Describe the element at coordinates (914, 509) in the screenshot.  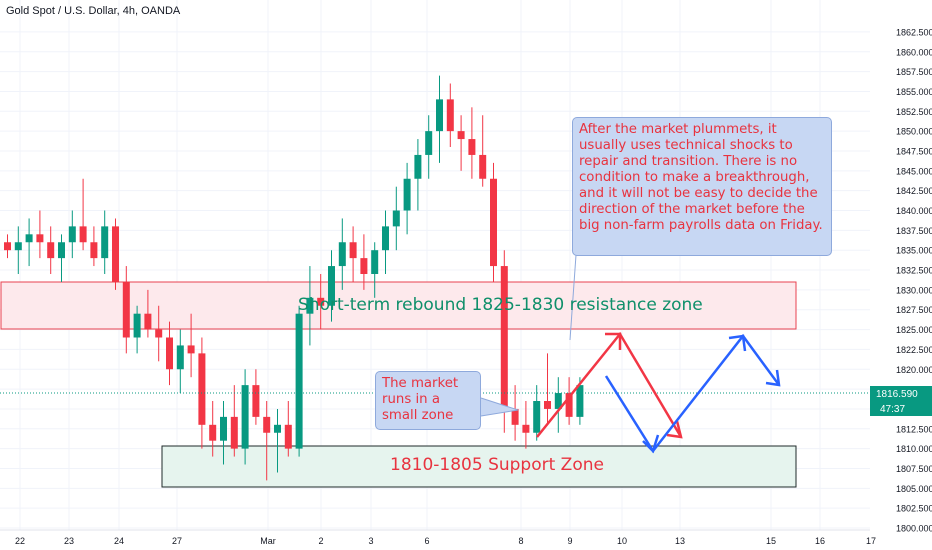
I see `price-tick-label: 1802.500` at that location.